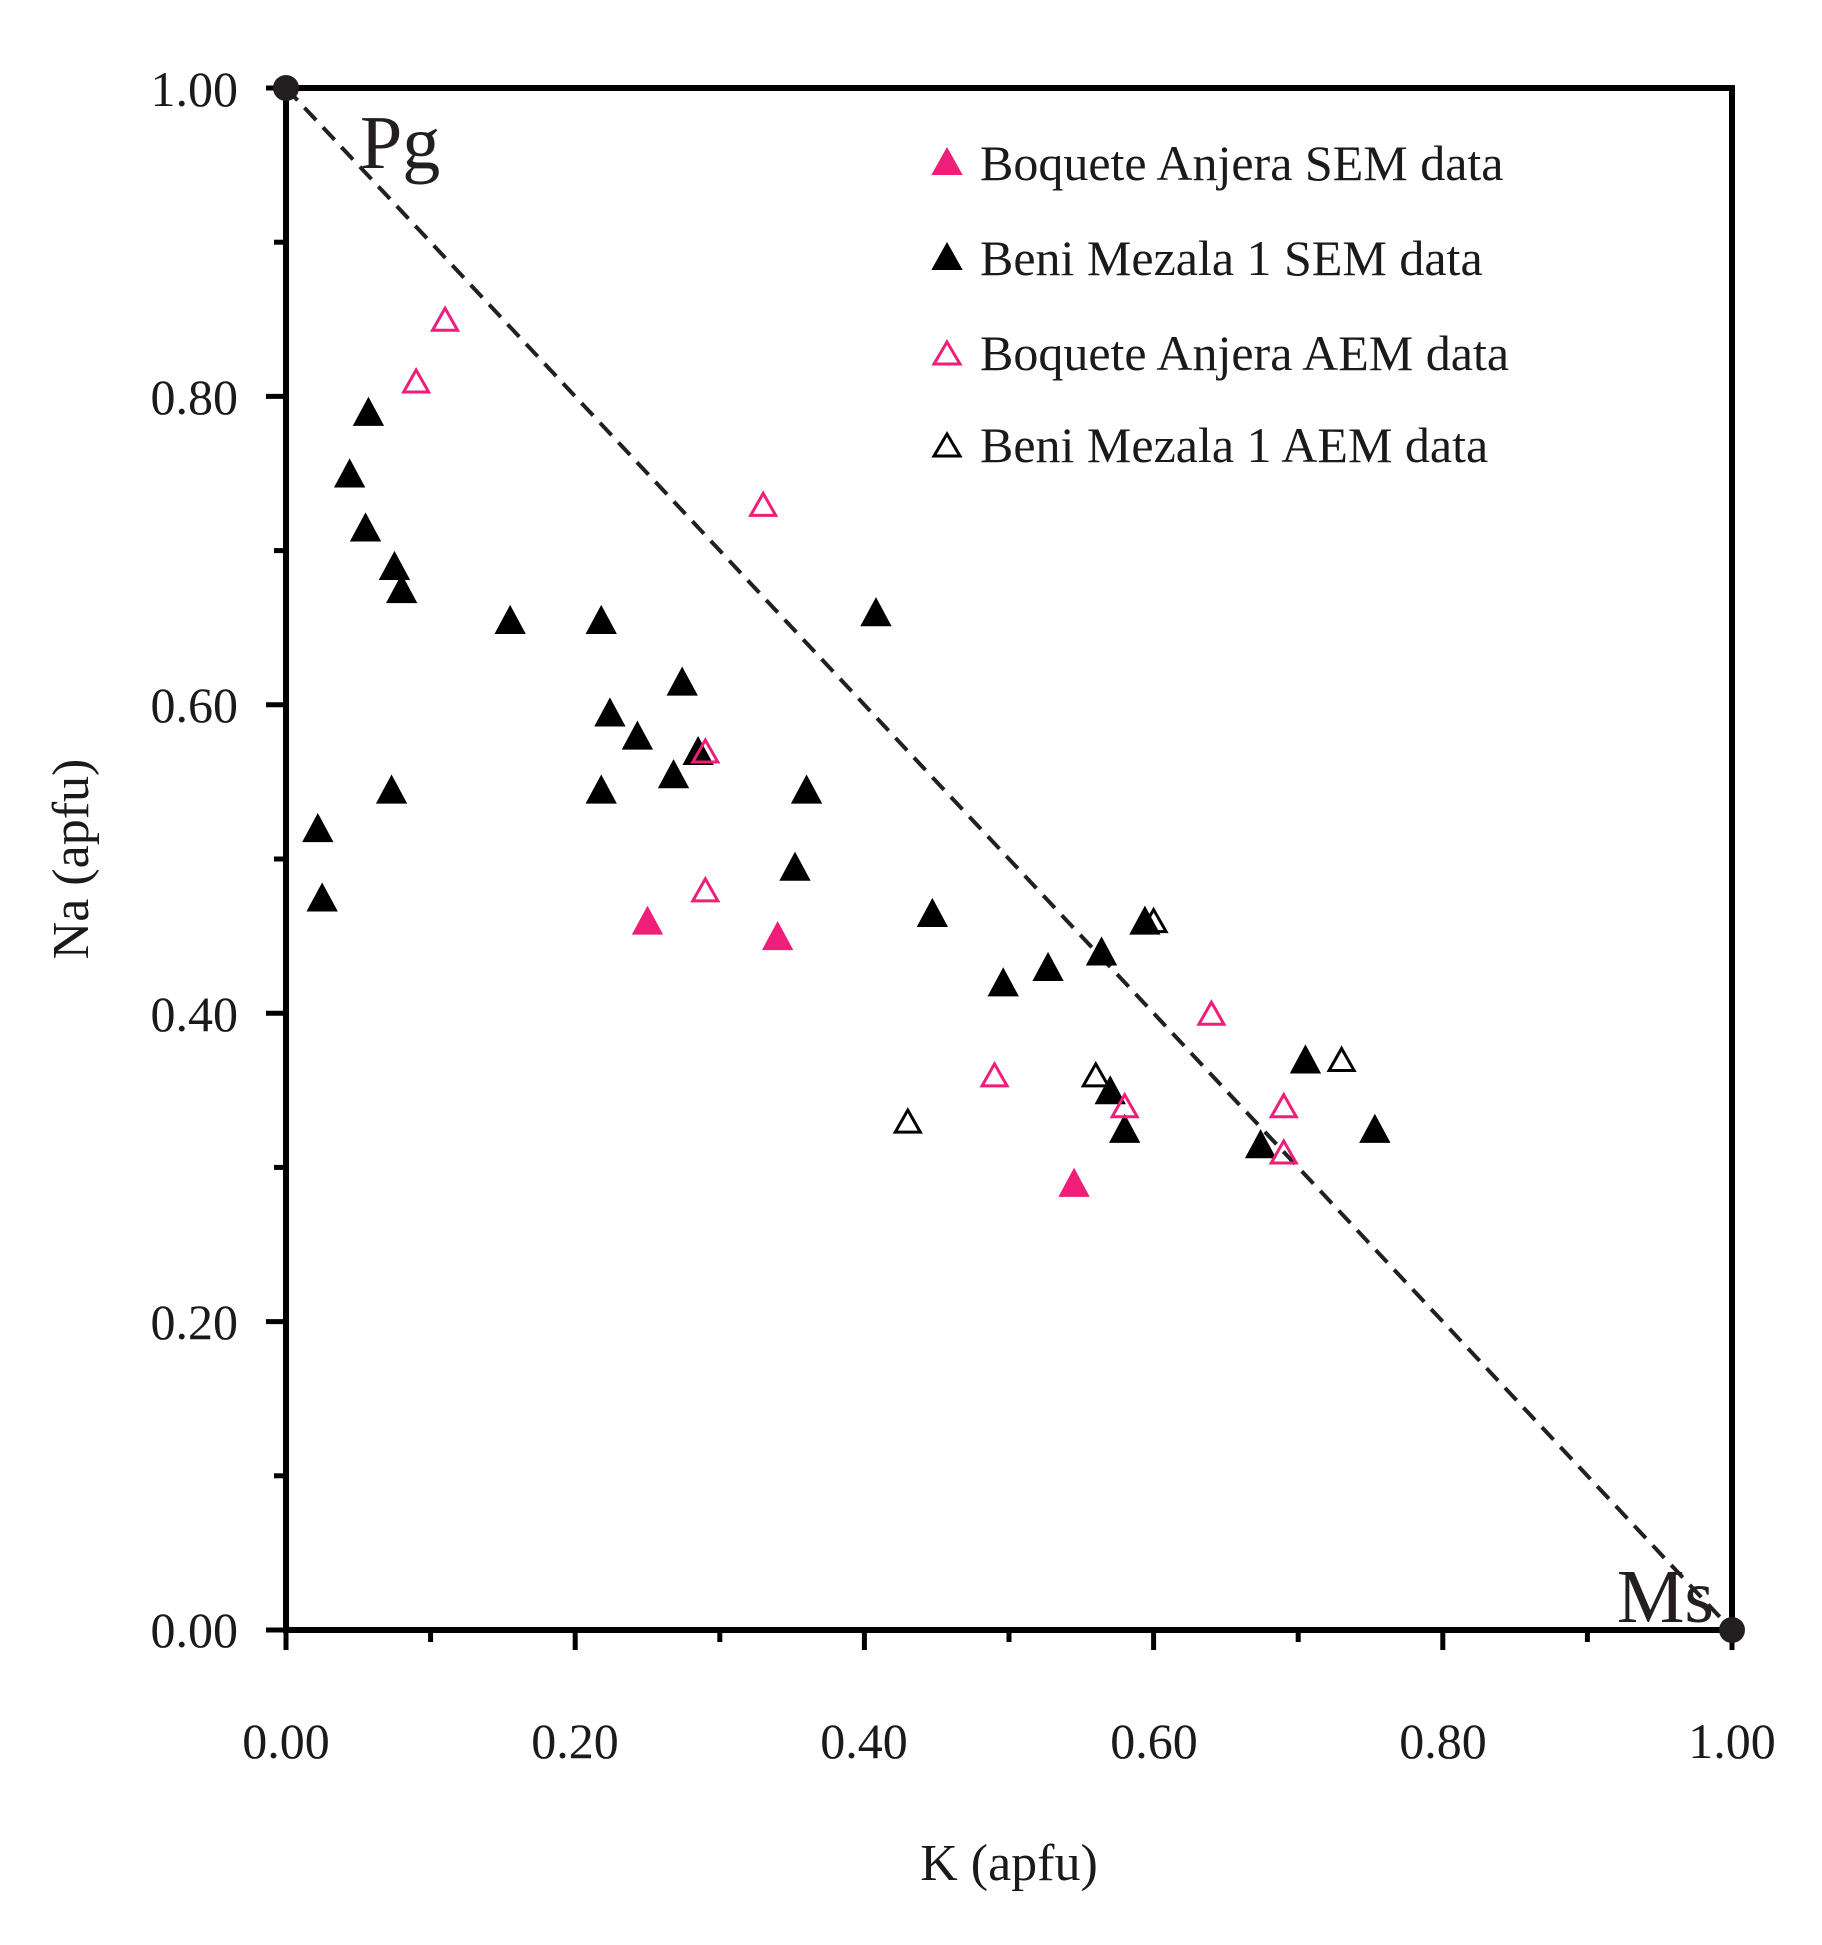 The image size is (1822, 1945). I want to click on x-tick-label: 1.00, so click(1732, 1741).